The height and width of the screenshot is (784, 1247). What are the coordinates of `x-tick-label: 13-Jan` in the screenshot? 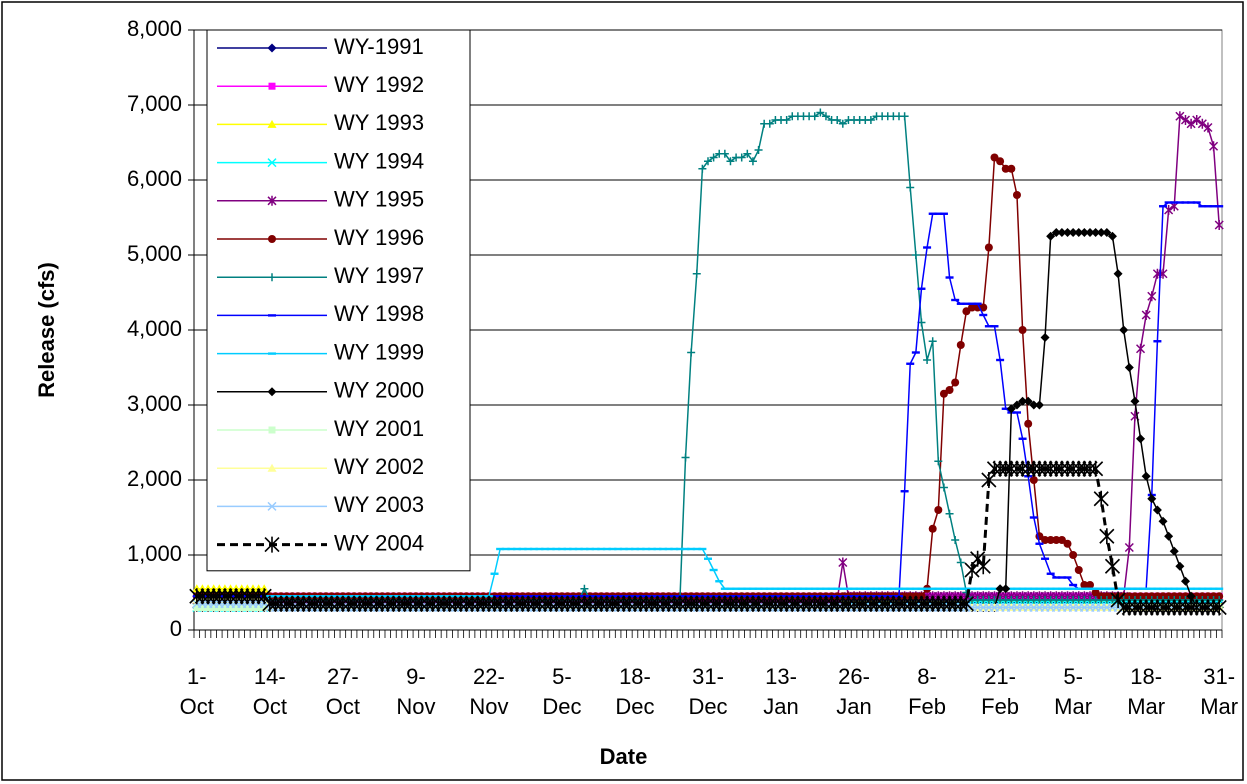 It's located at (781, 691).